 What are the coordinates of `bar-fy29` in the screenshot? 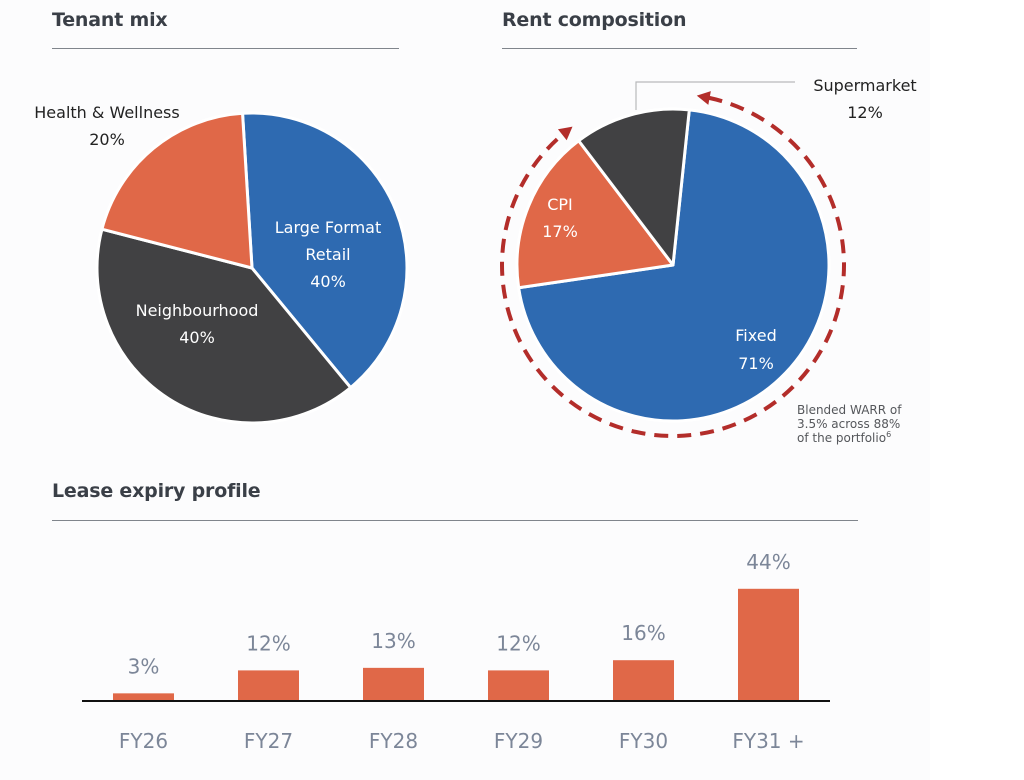 It's located at (518, 685).